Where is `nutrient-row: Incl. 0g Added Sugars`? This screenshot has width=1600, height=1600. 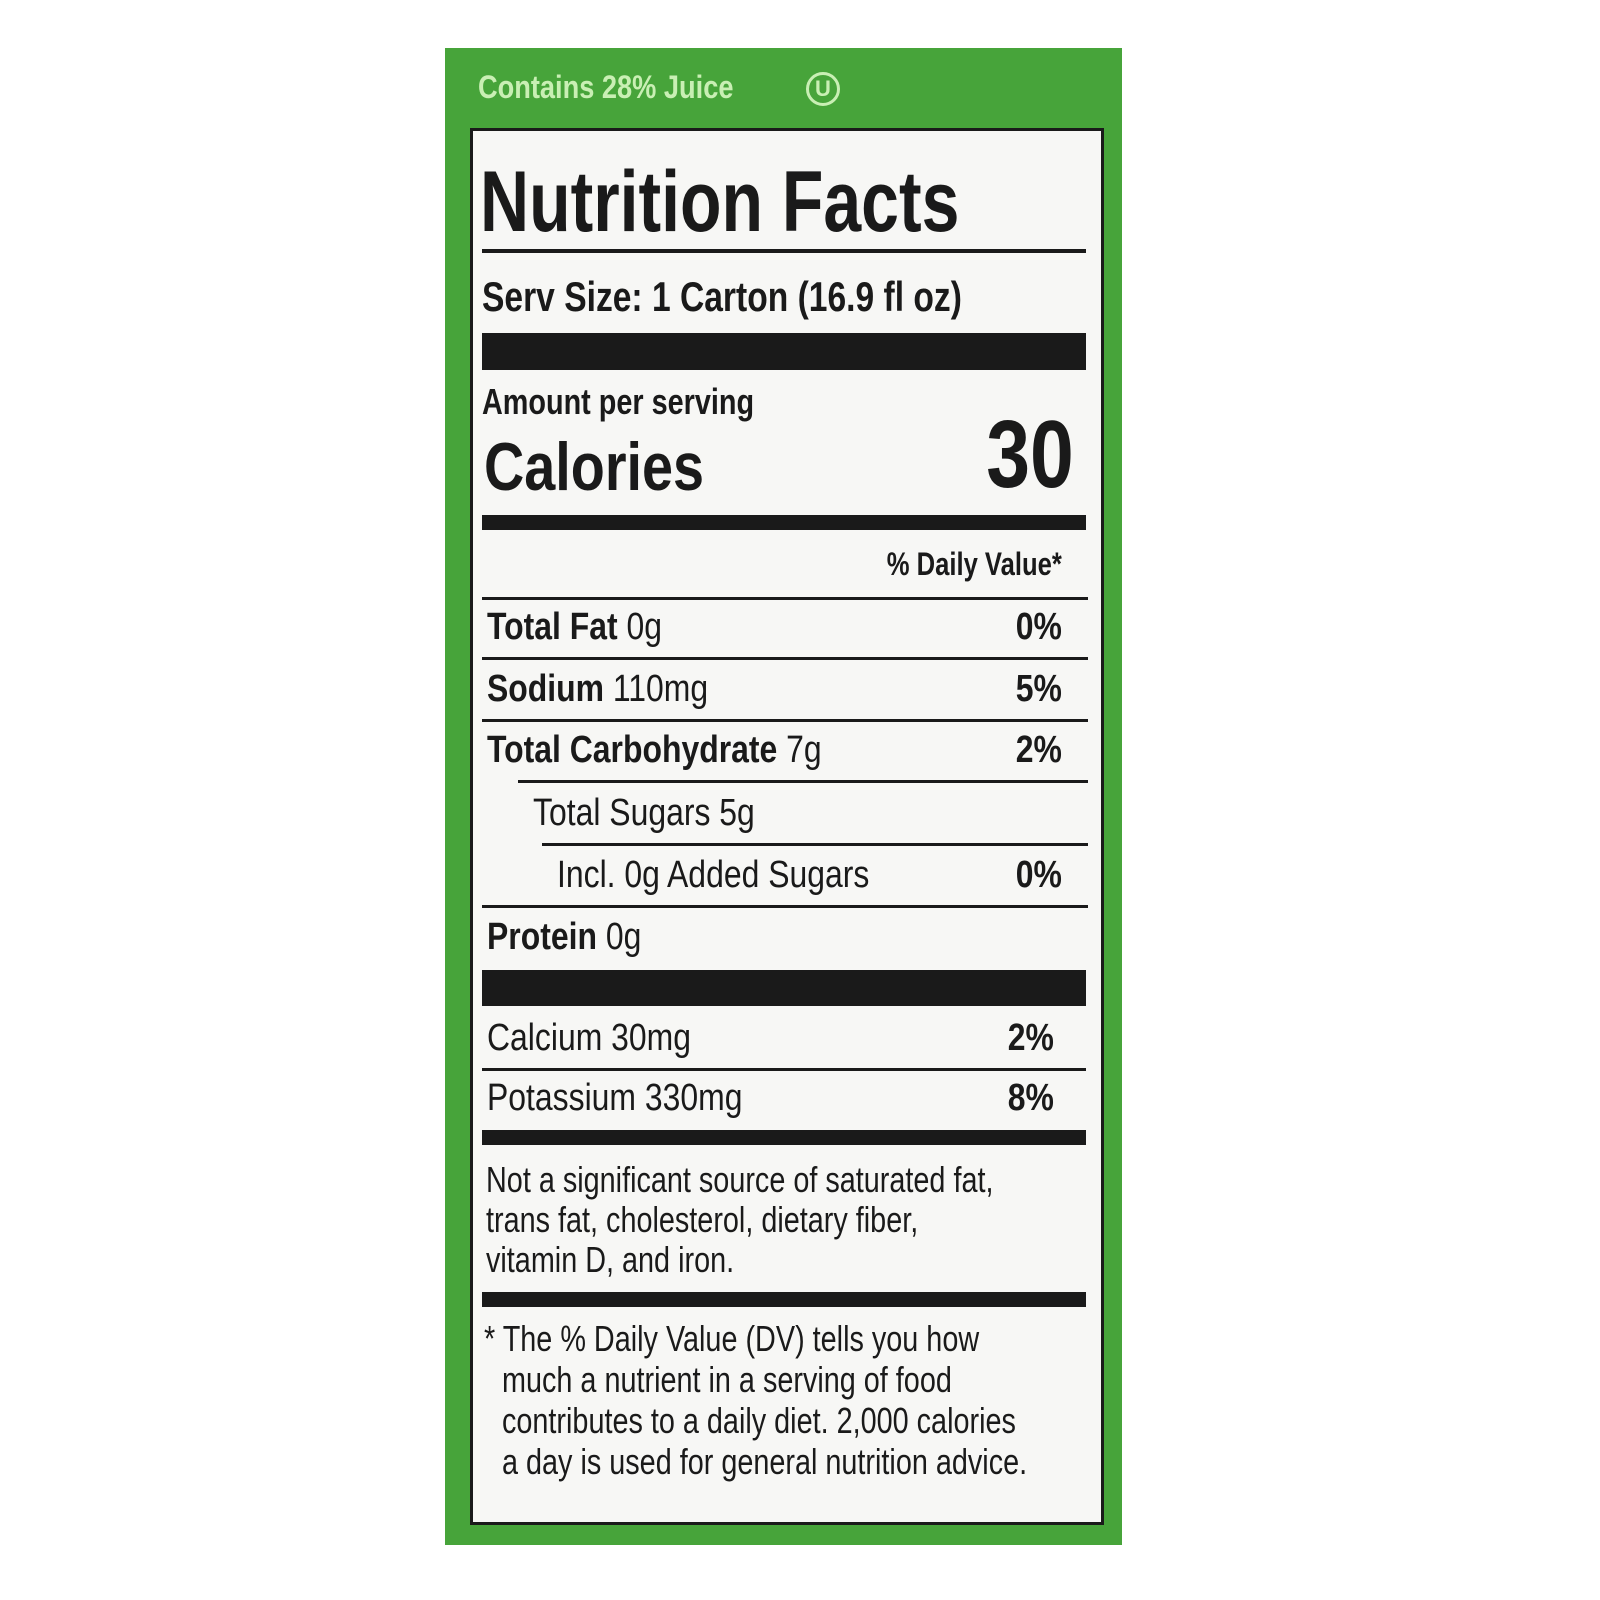
nutrient-row: Incl. 0g Added Sugars is located at coordinates (713, 875).